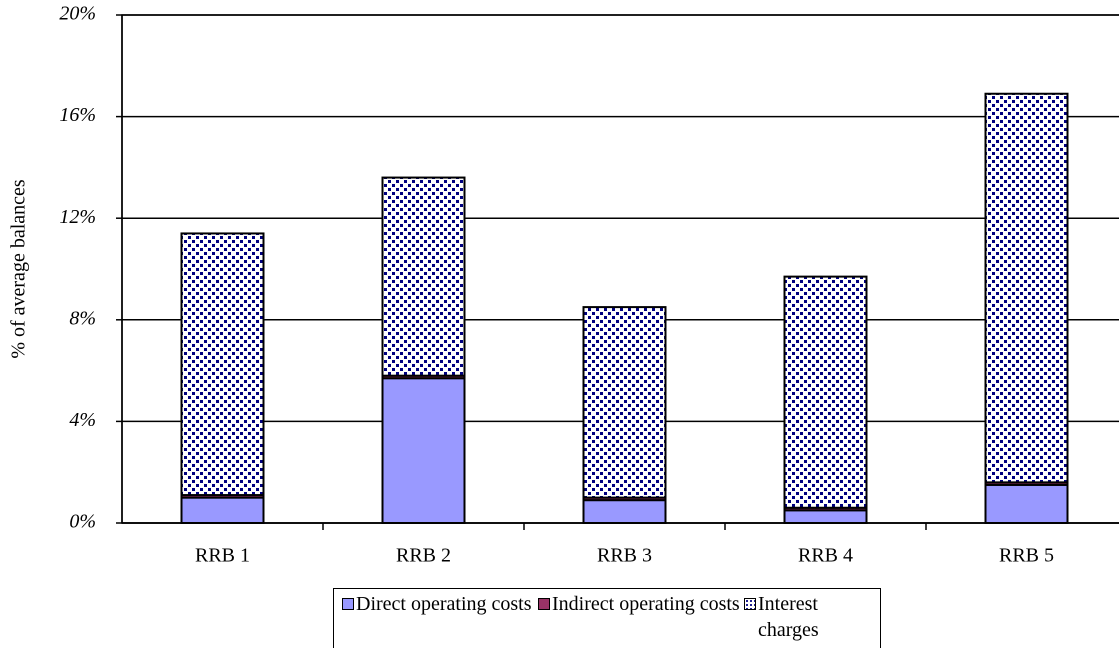 The image size is (1119, 648). I want to click on legend-label: Direct operating costs, so click(444, 604).